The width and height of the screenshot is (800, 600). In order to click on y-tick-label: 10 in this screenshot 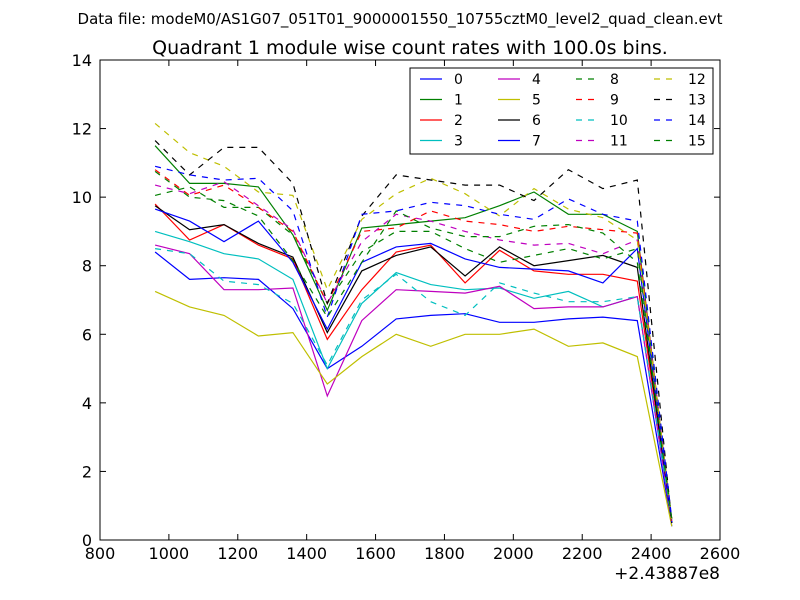, I will do `click(82, 197)`.